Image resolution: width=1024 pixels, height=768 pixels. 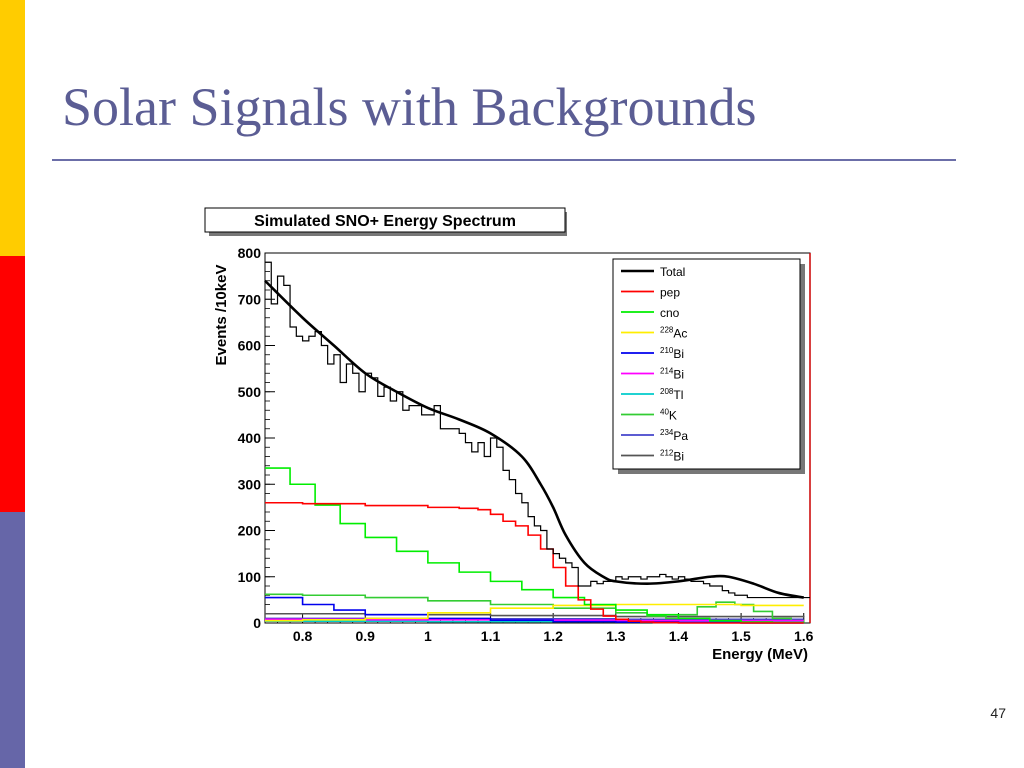 I want to click on y-tick-label: 100, so click(x=250, y=577).